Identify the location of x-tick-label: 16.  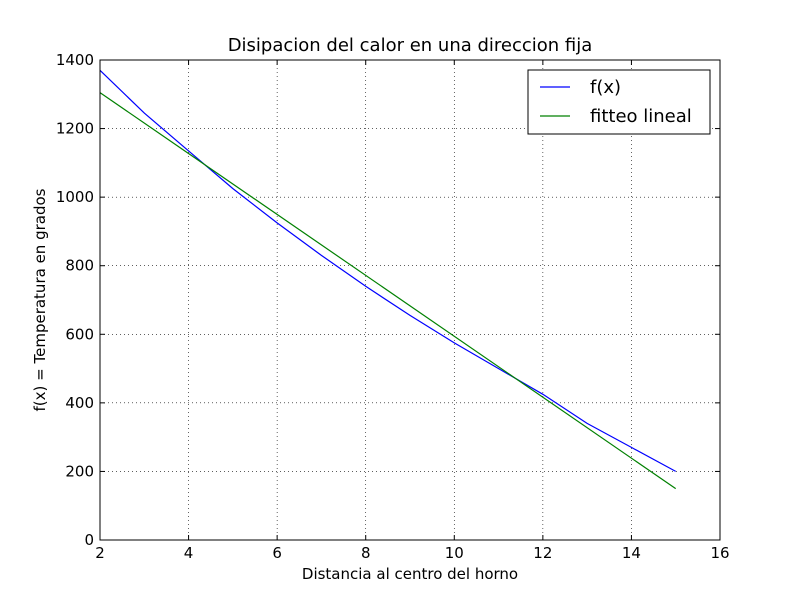
(719, 553).